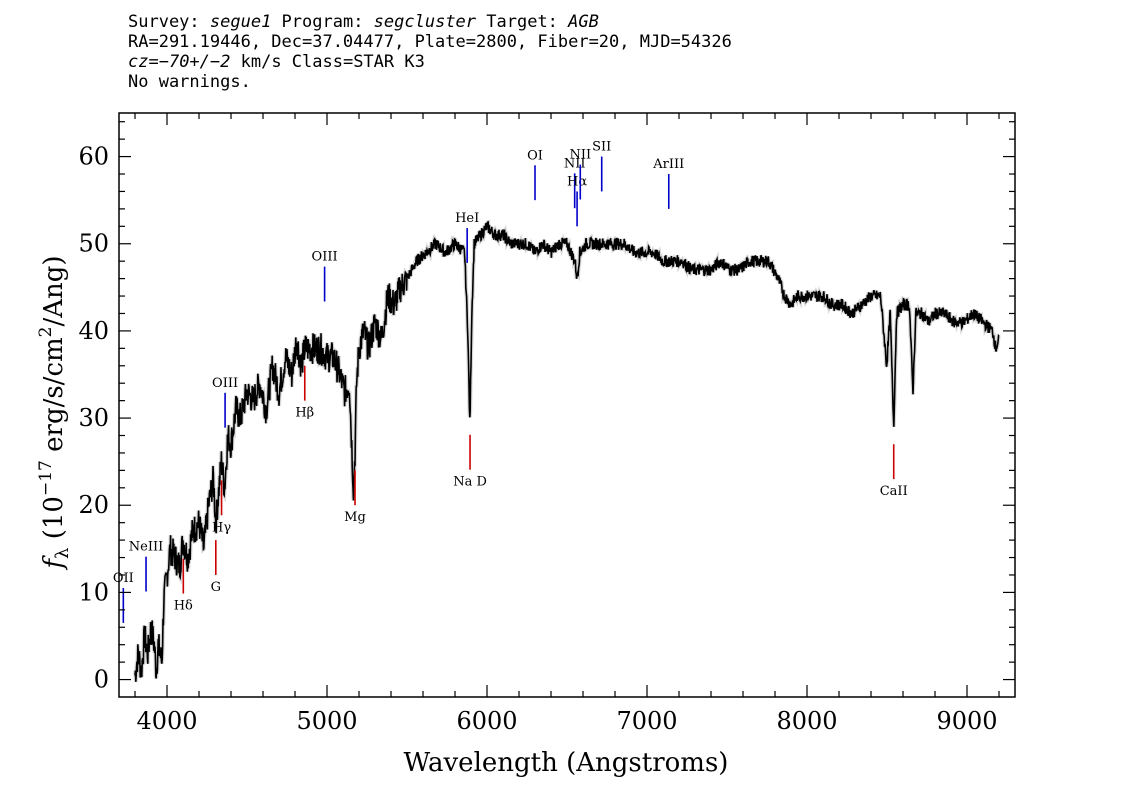  Describe the element at coordinates (101, 680) in the screenshot. I see `y-tick-label: 0` at that location.